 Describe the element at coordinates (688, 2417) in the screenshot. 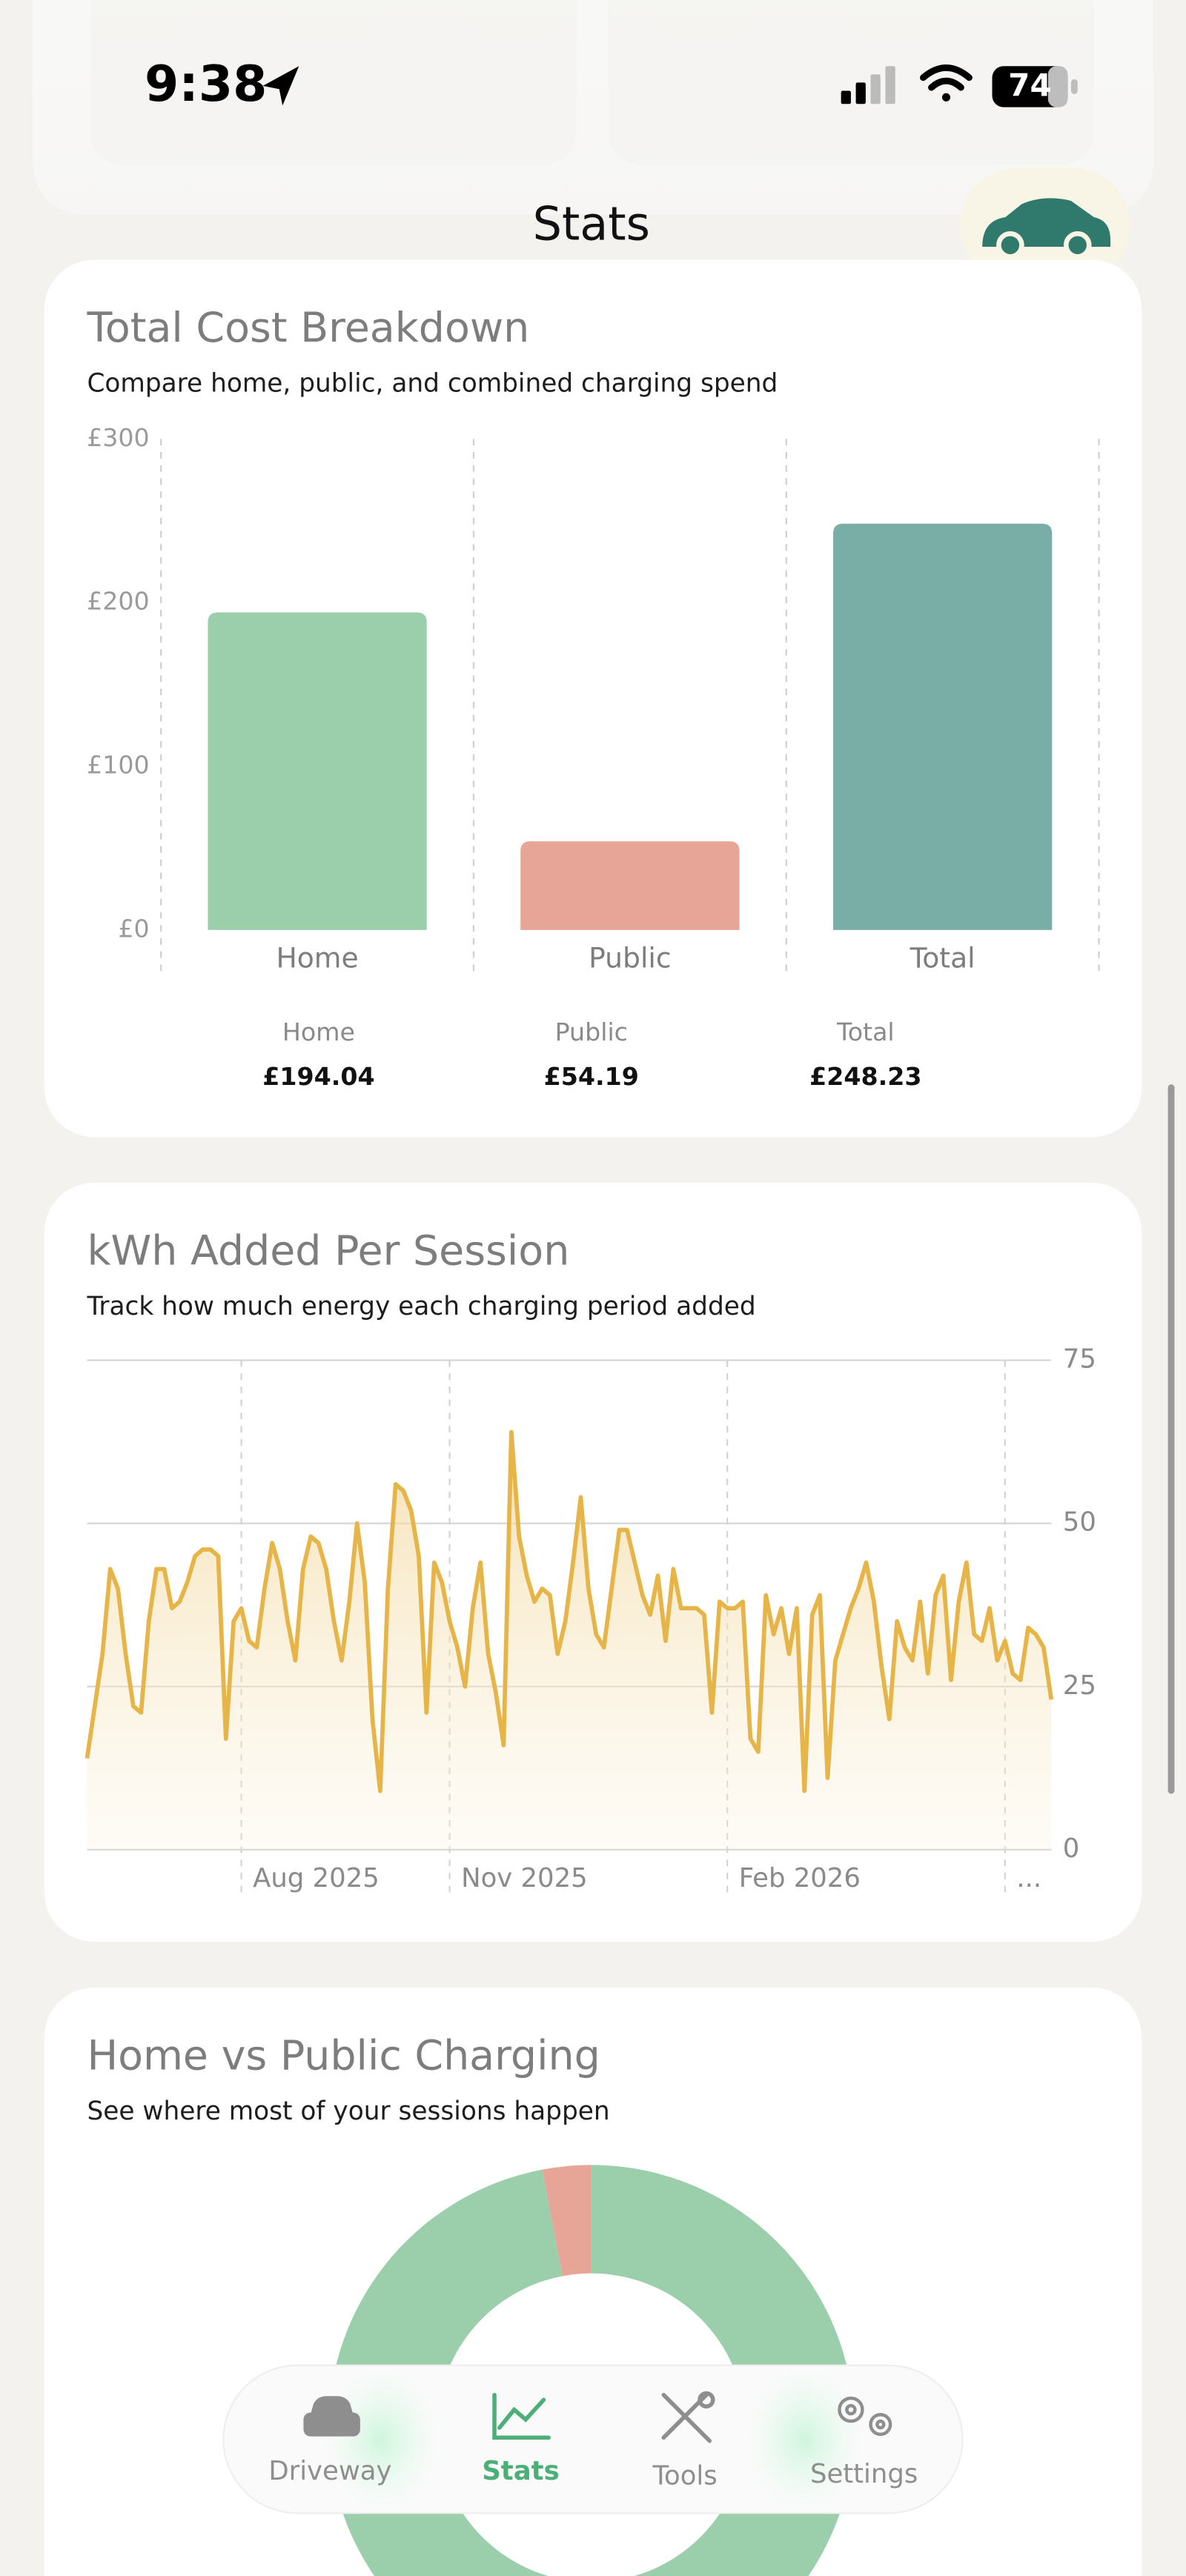

I see `tools-icon` at that location.